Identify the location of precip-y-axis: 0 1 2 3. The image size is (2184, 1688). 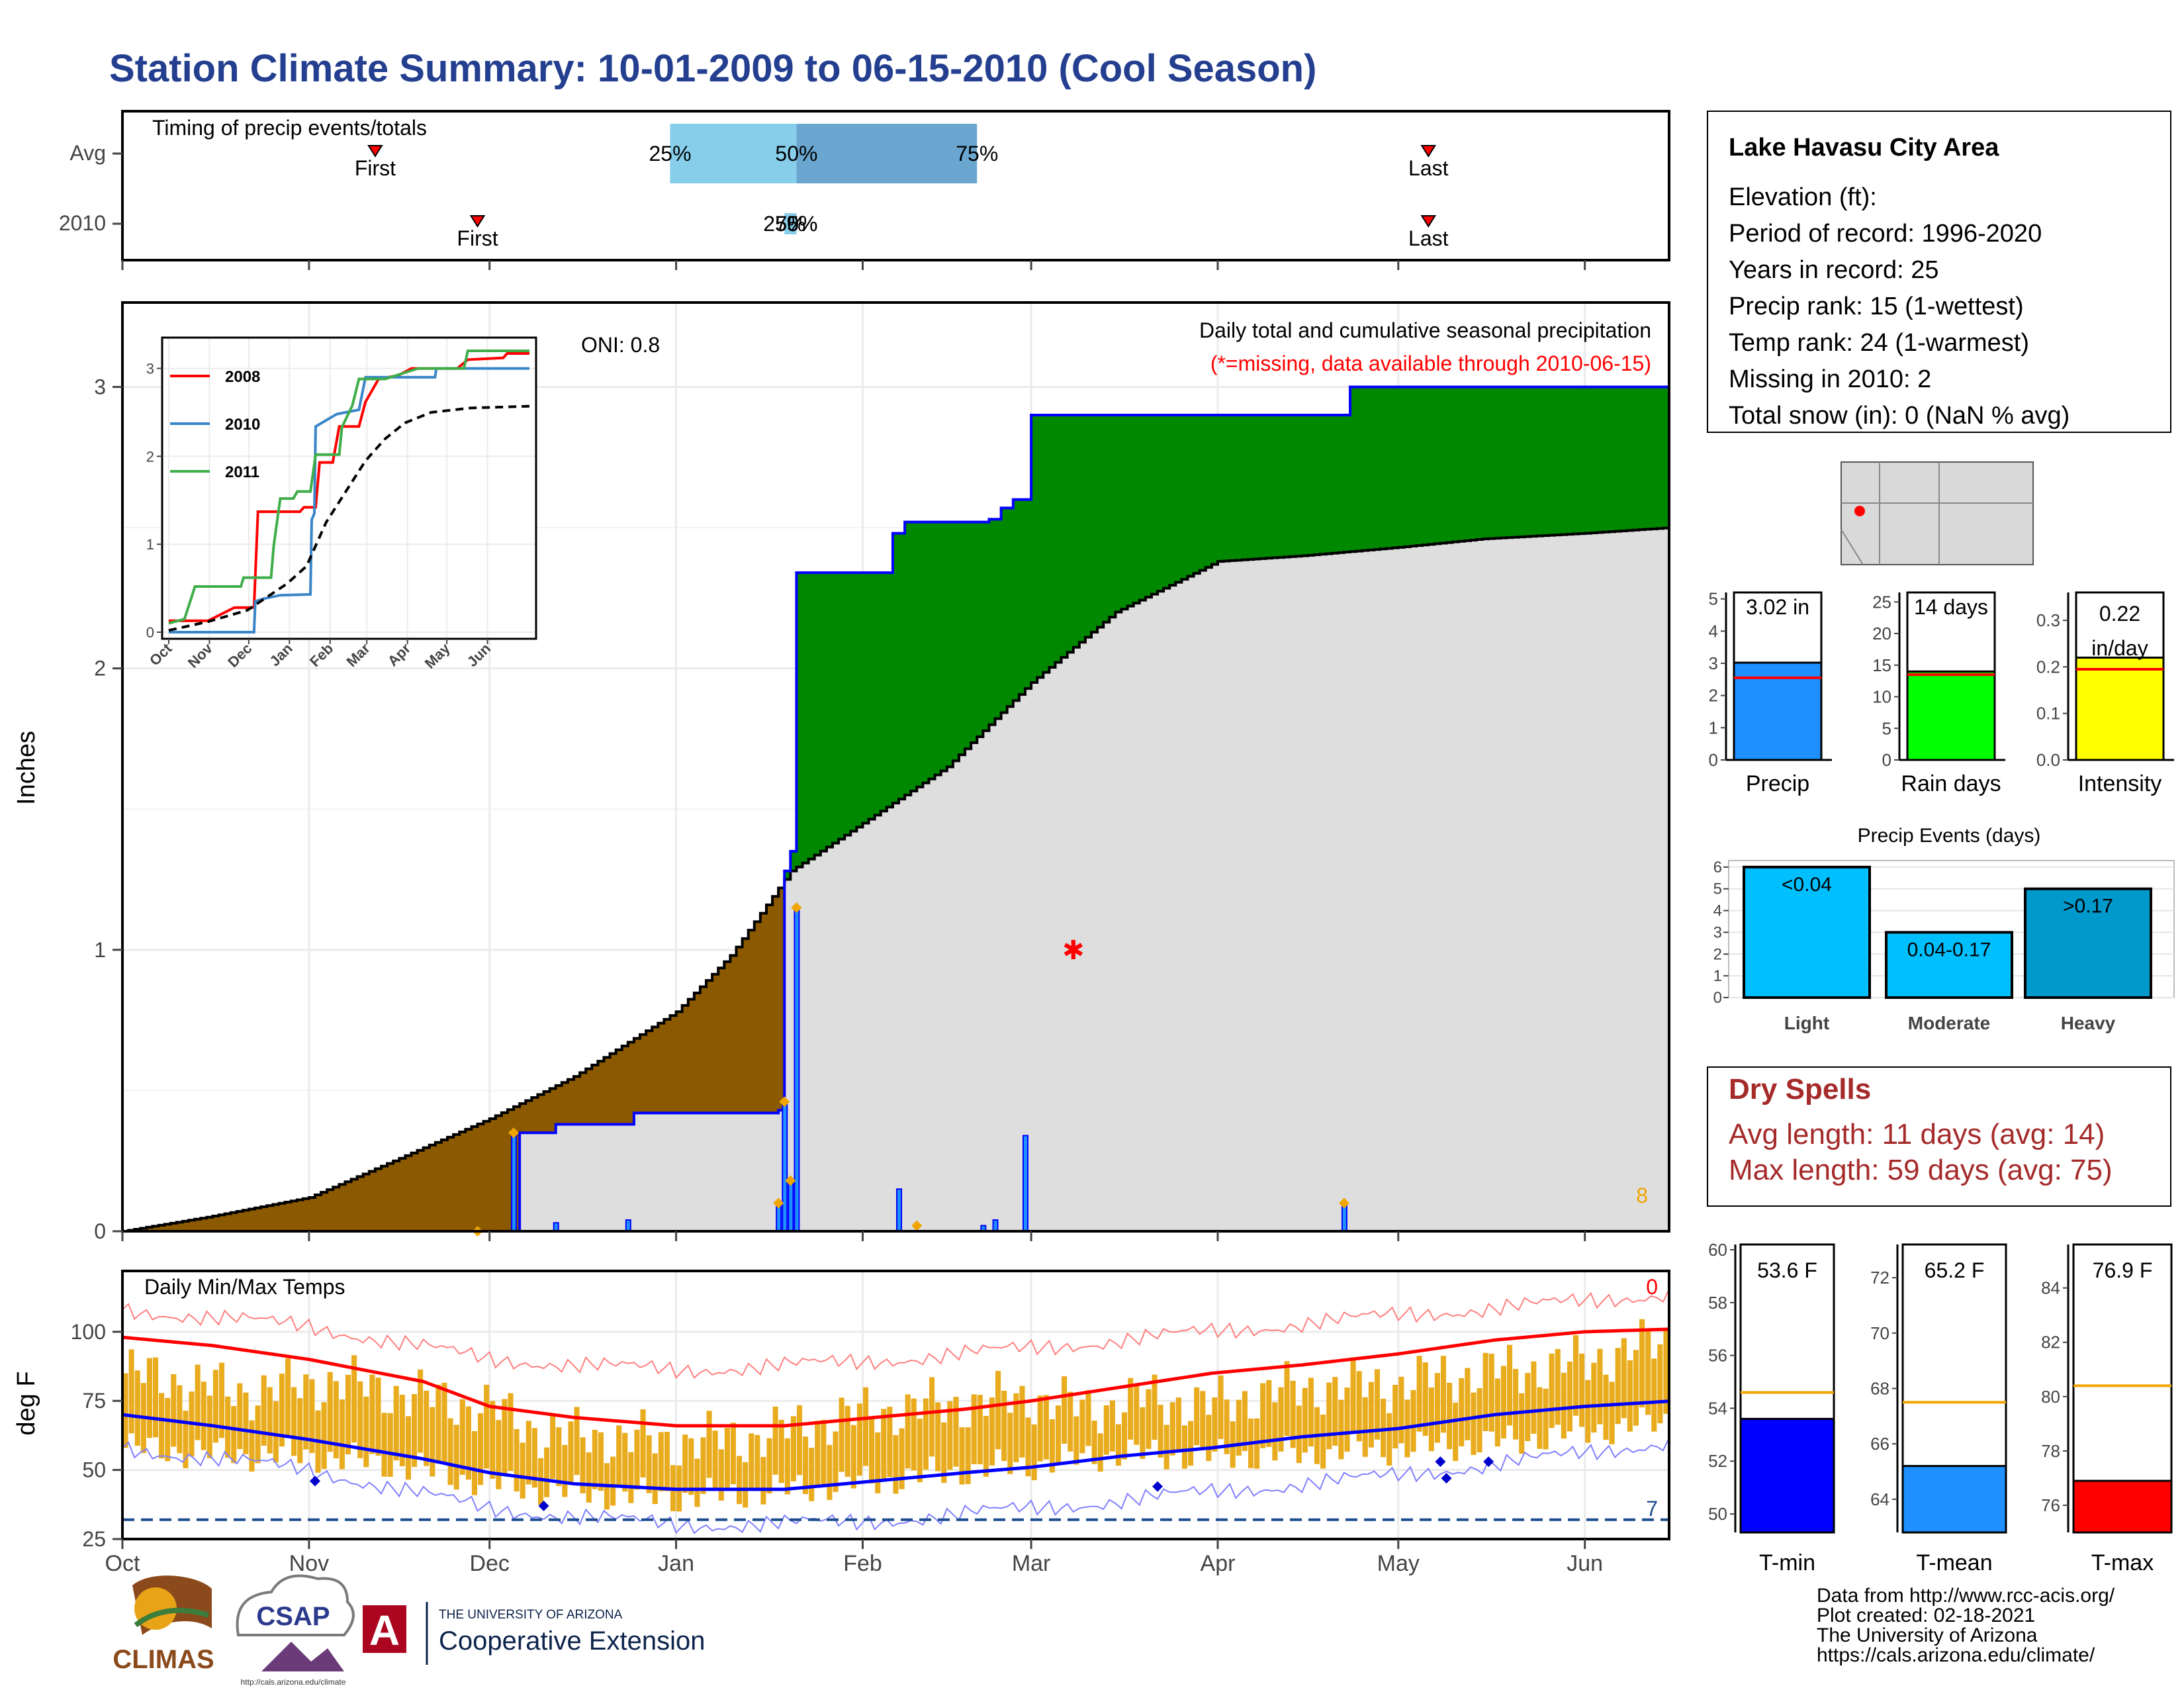
(108, 809).